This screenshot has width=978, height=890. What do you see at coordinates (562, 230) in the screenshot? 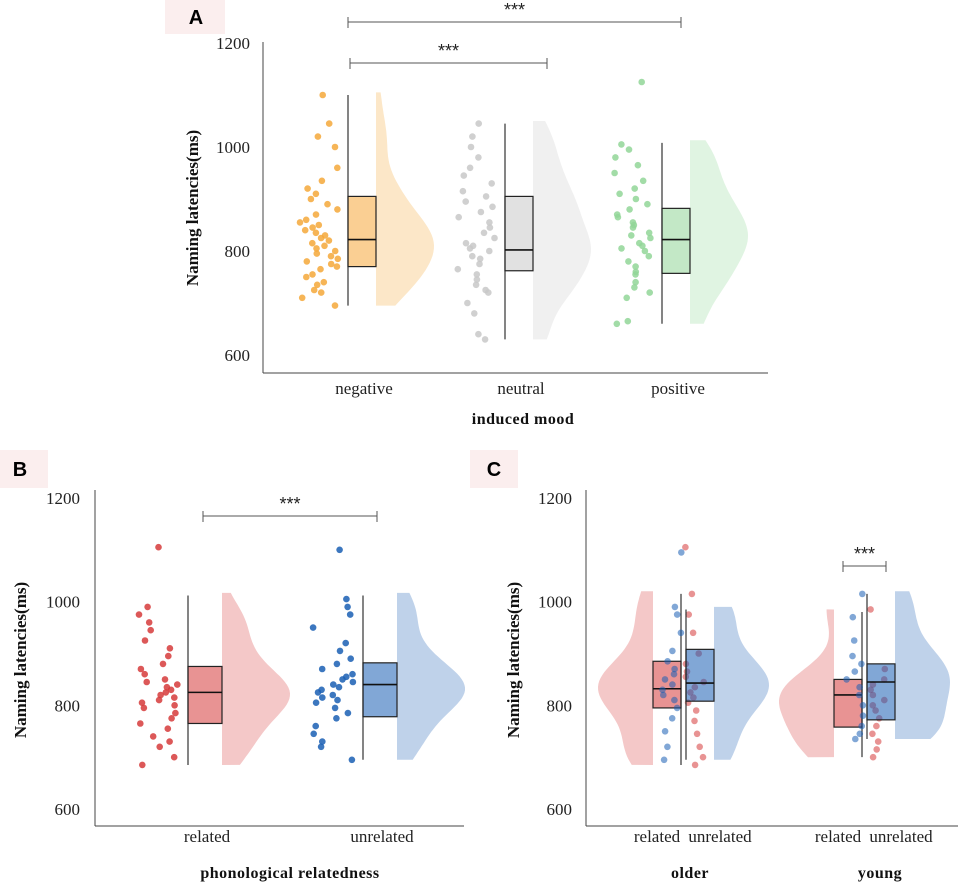
I see `panel-a-neutral-density` at bounding box center [562, 230].